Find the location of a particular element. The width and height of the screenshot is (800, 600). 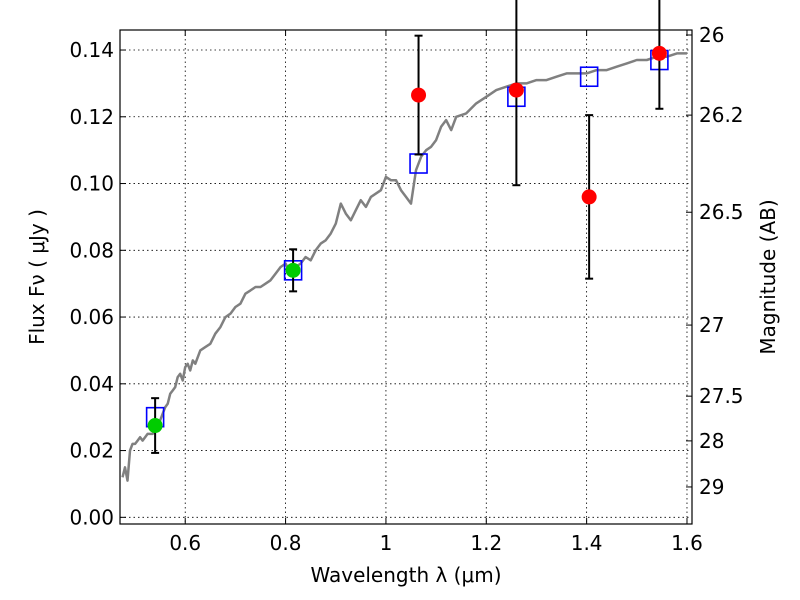

y-tick-label: 0.02 is located at coordinates (91, 451).